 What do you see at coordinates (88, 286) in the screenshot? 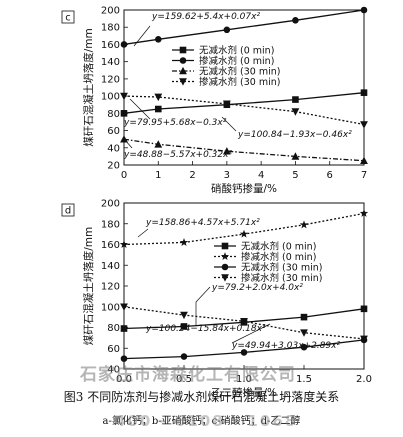
I see `y-axis-label: 煤矸石混凝土坍落度/mm` at bounding box center [88, 286].